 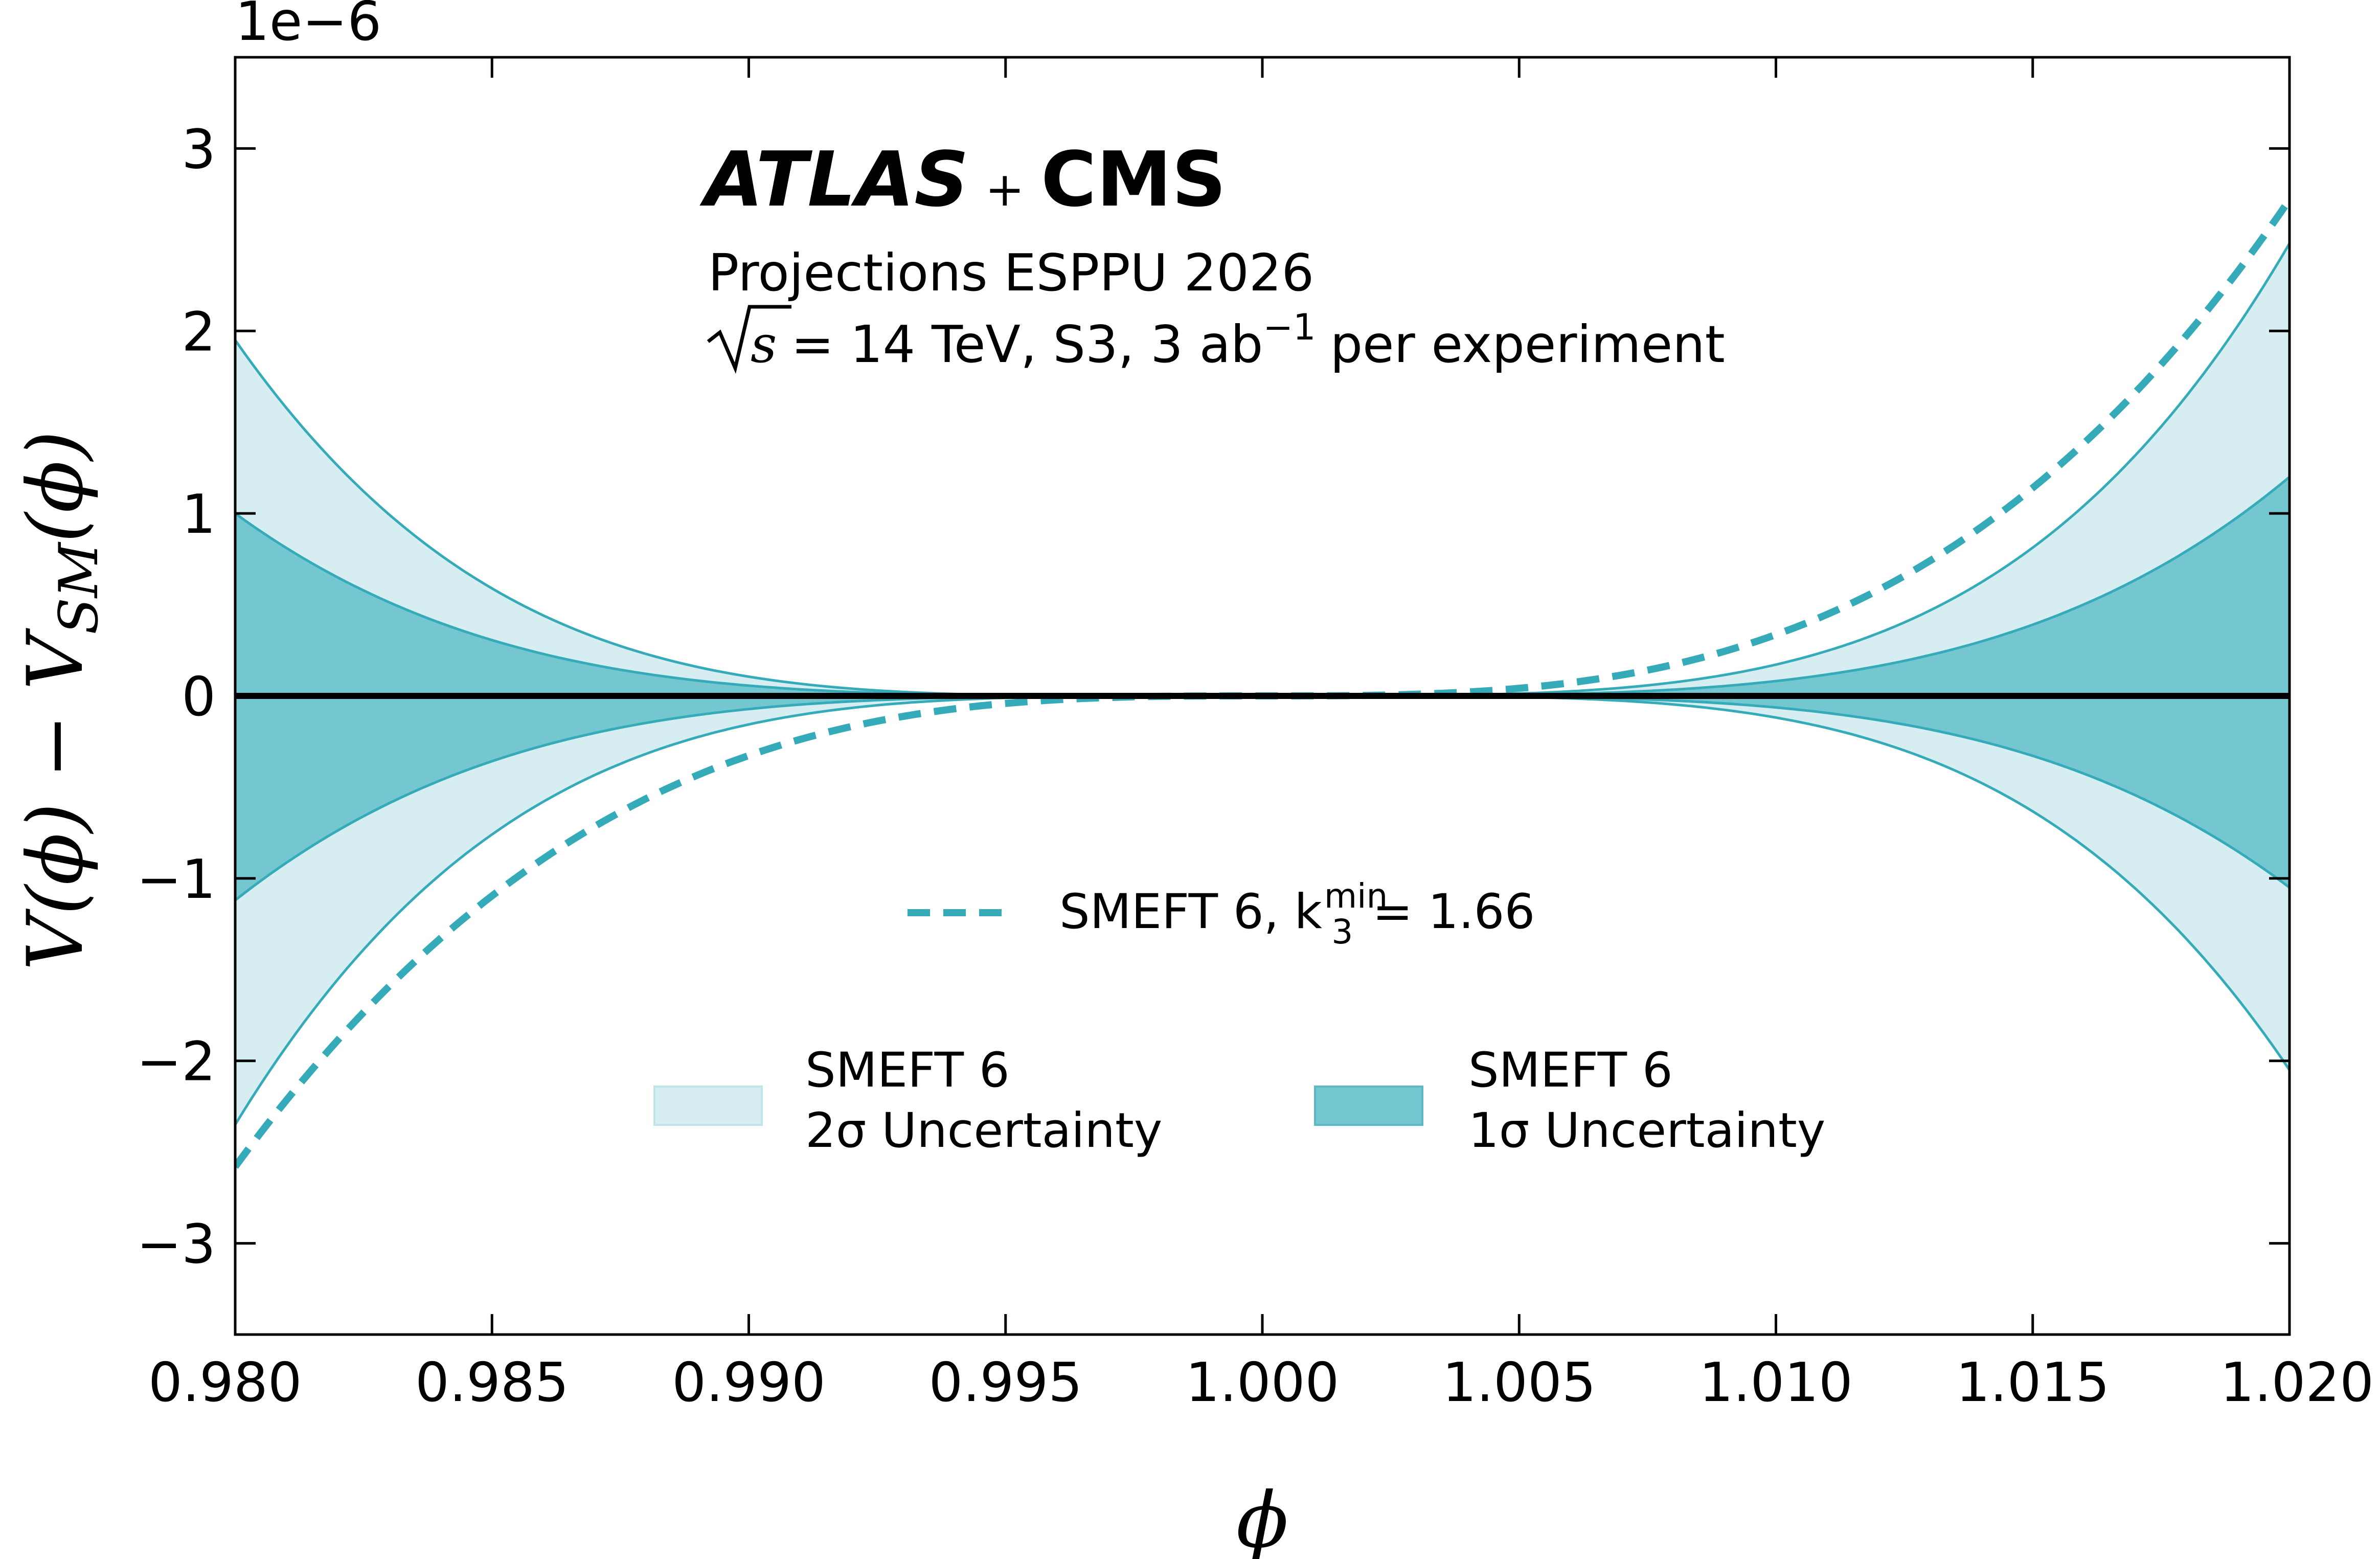 I want to click on annotation-line-2: s = 14 TeV, S3, 3 ab−1 per experiment, so click(x=1216, y=339).